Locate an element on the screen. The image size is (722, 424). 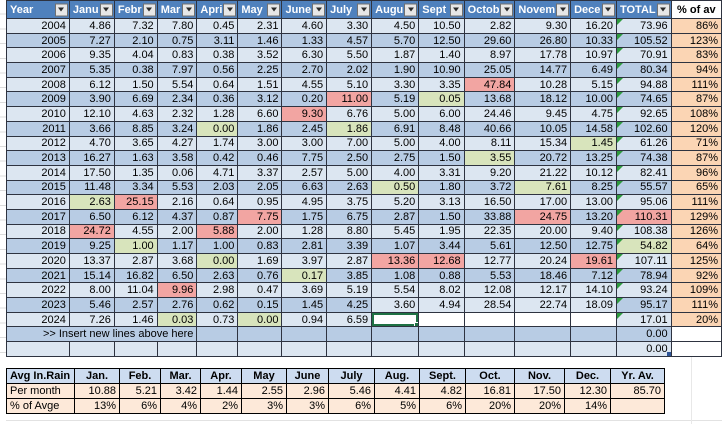
data-cell-jul: 6.76 is located at coordinates (349, 114).